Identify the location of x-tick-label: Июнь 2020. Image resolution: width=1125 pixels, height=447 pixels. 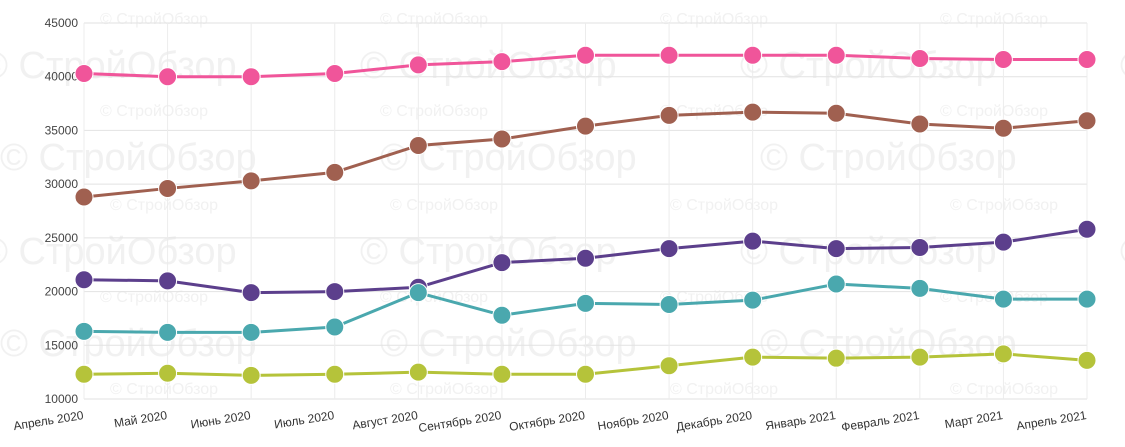
(221, 419).